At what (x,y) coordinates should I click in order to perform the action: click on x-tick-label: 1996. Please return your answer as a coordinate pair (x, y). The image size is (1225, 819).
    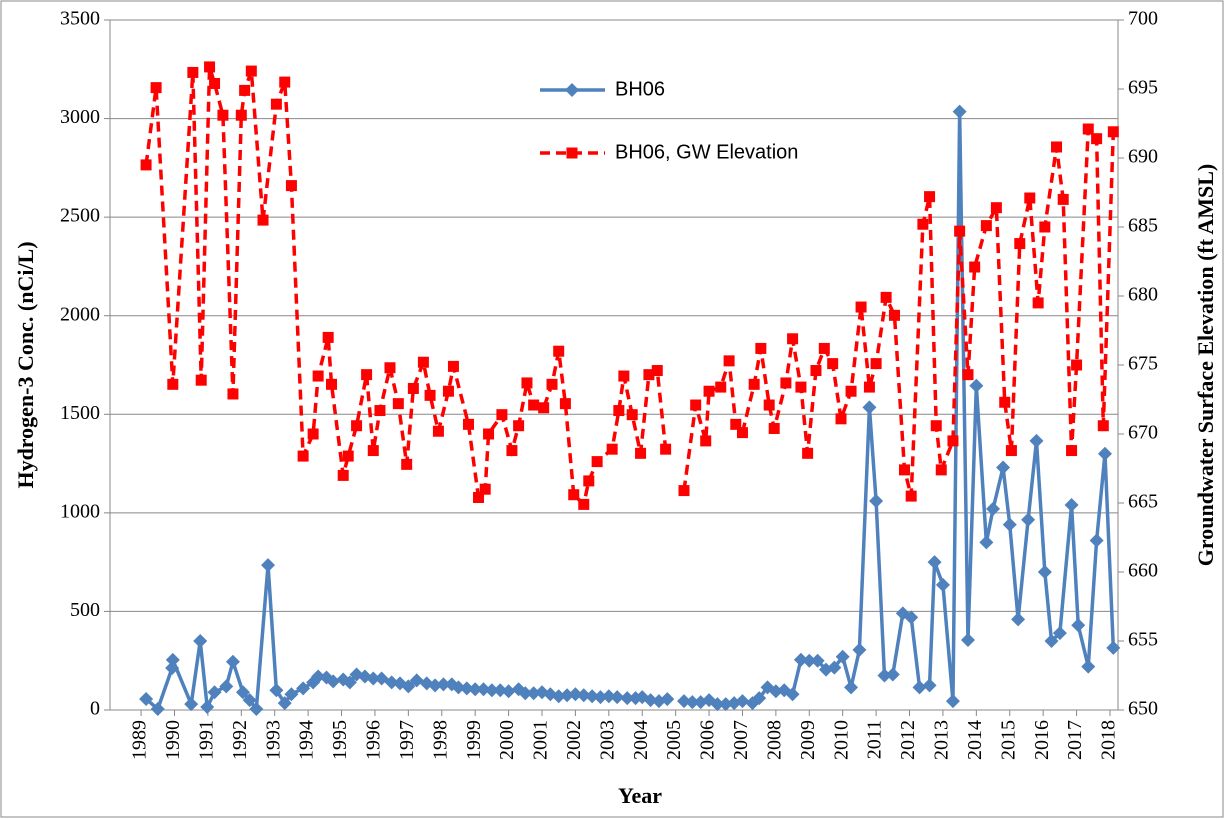
    Looking at the image, I should click on (374, 740).